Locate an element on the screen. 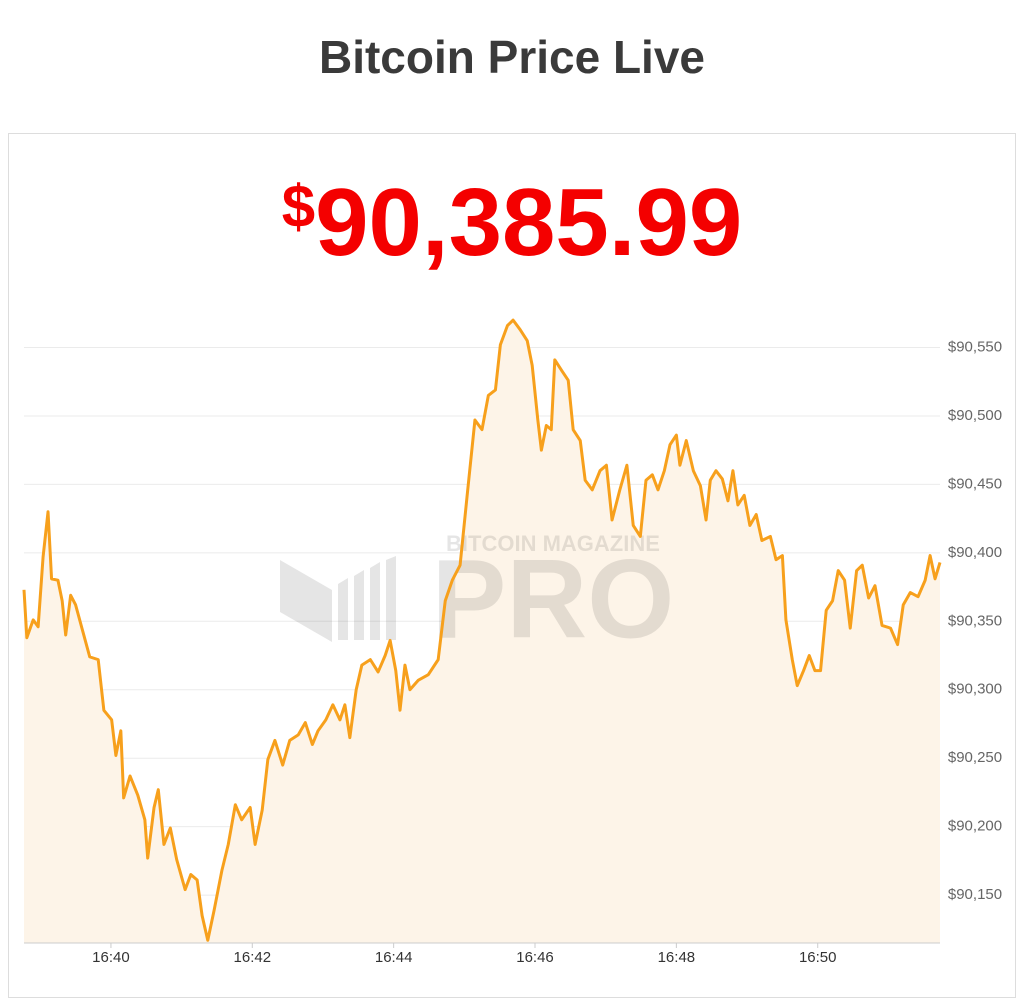 The width and height of the screenshot is (1024, 1008). price-amount: 90,385.99 is located at coordinates (529, 222).